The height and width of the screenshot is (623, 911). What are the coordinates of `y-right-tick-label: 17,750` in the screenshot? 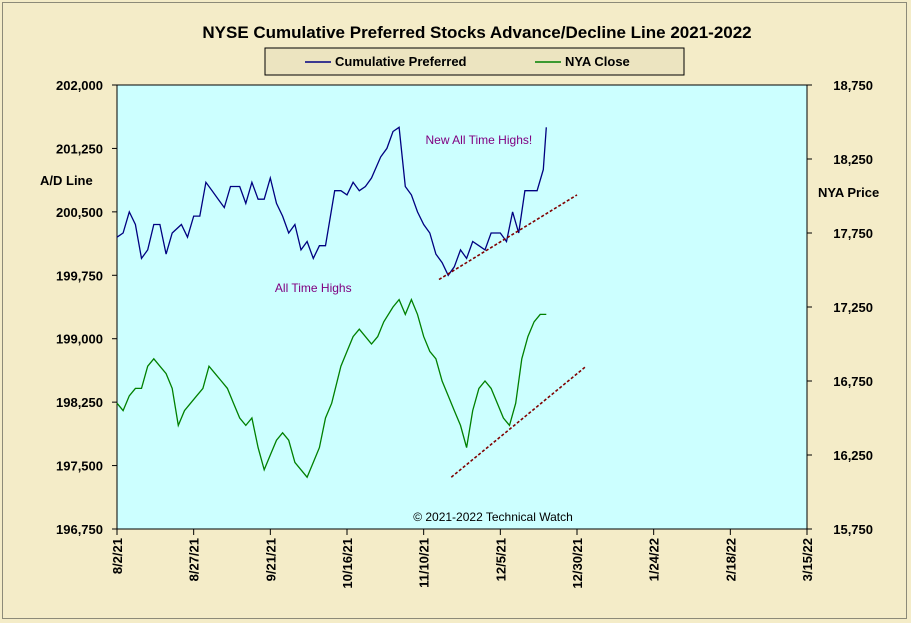 It's located at (853, 233).